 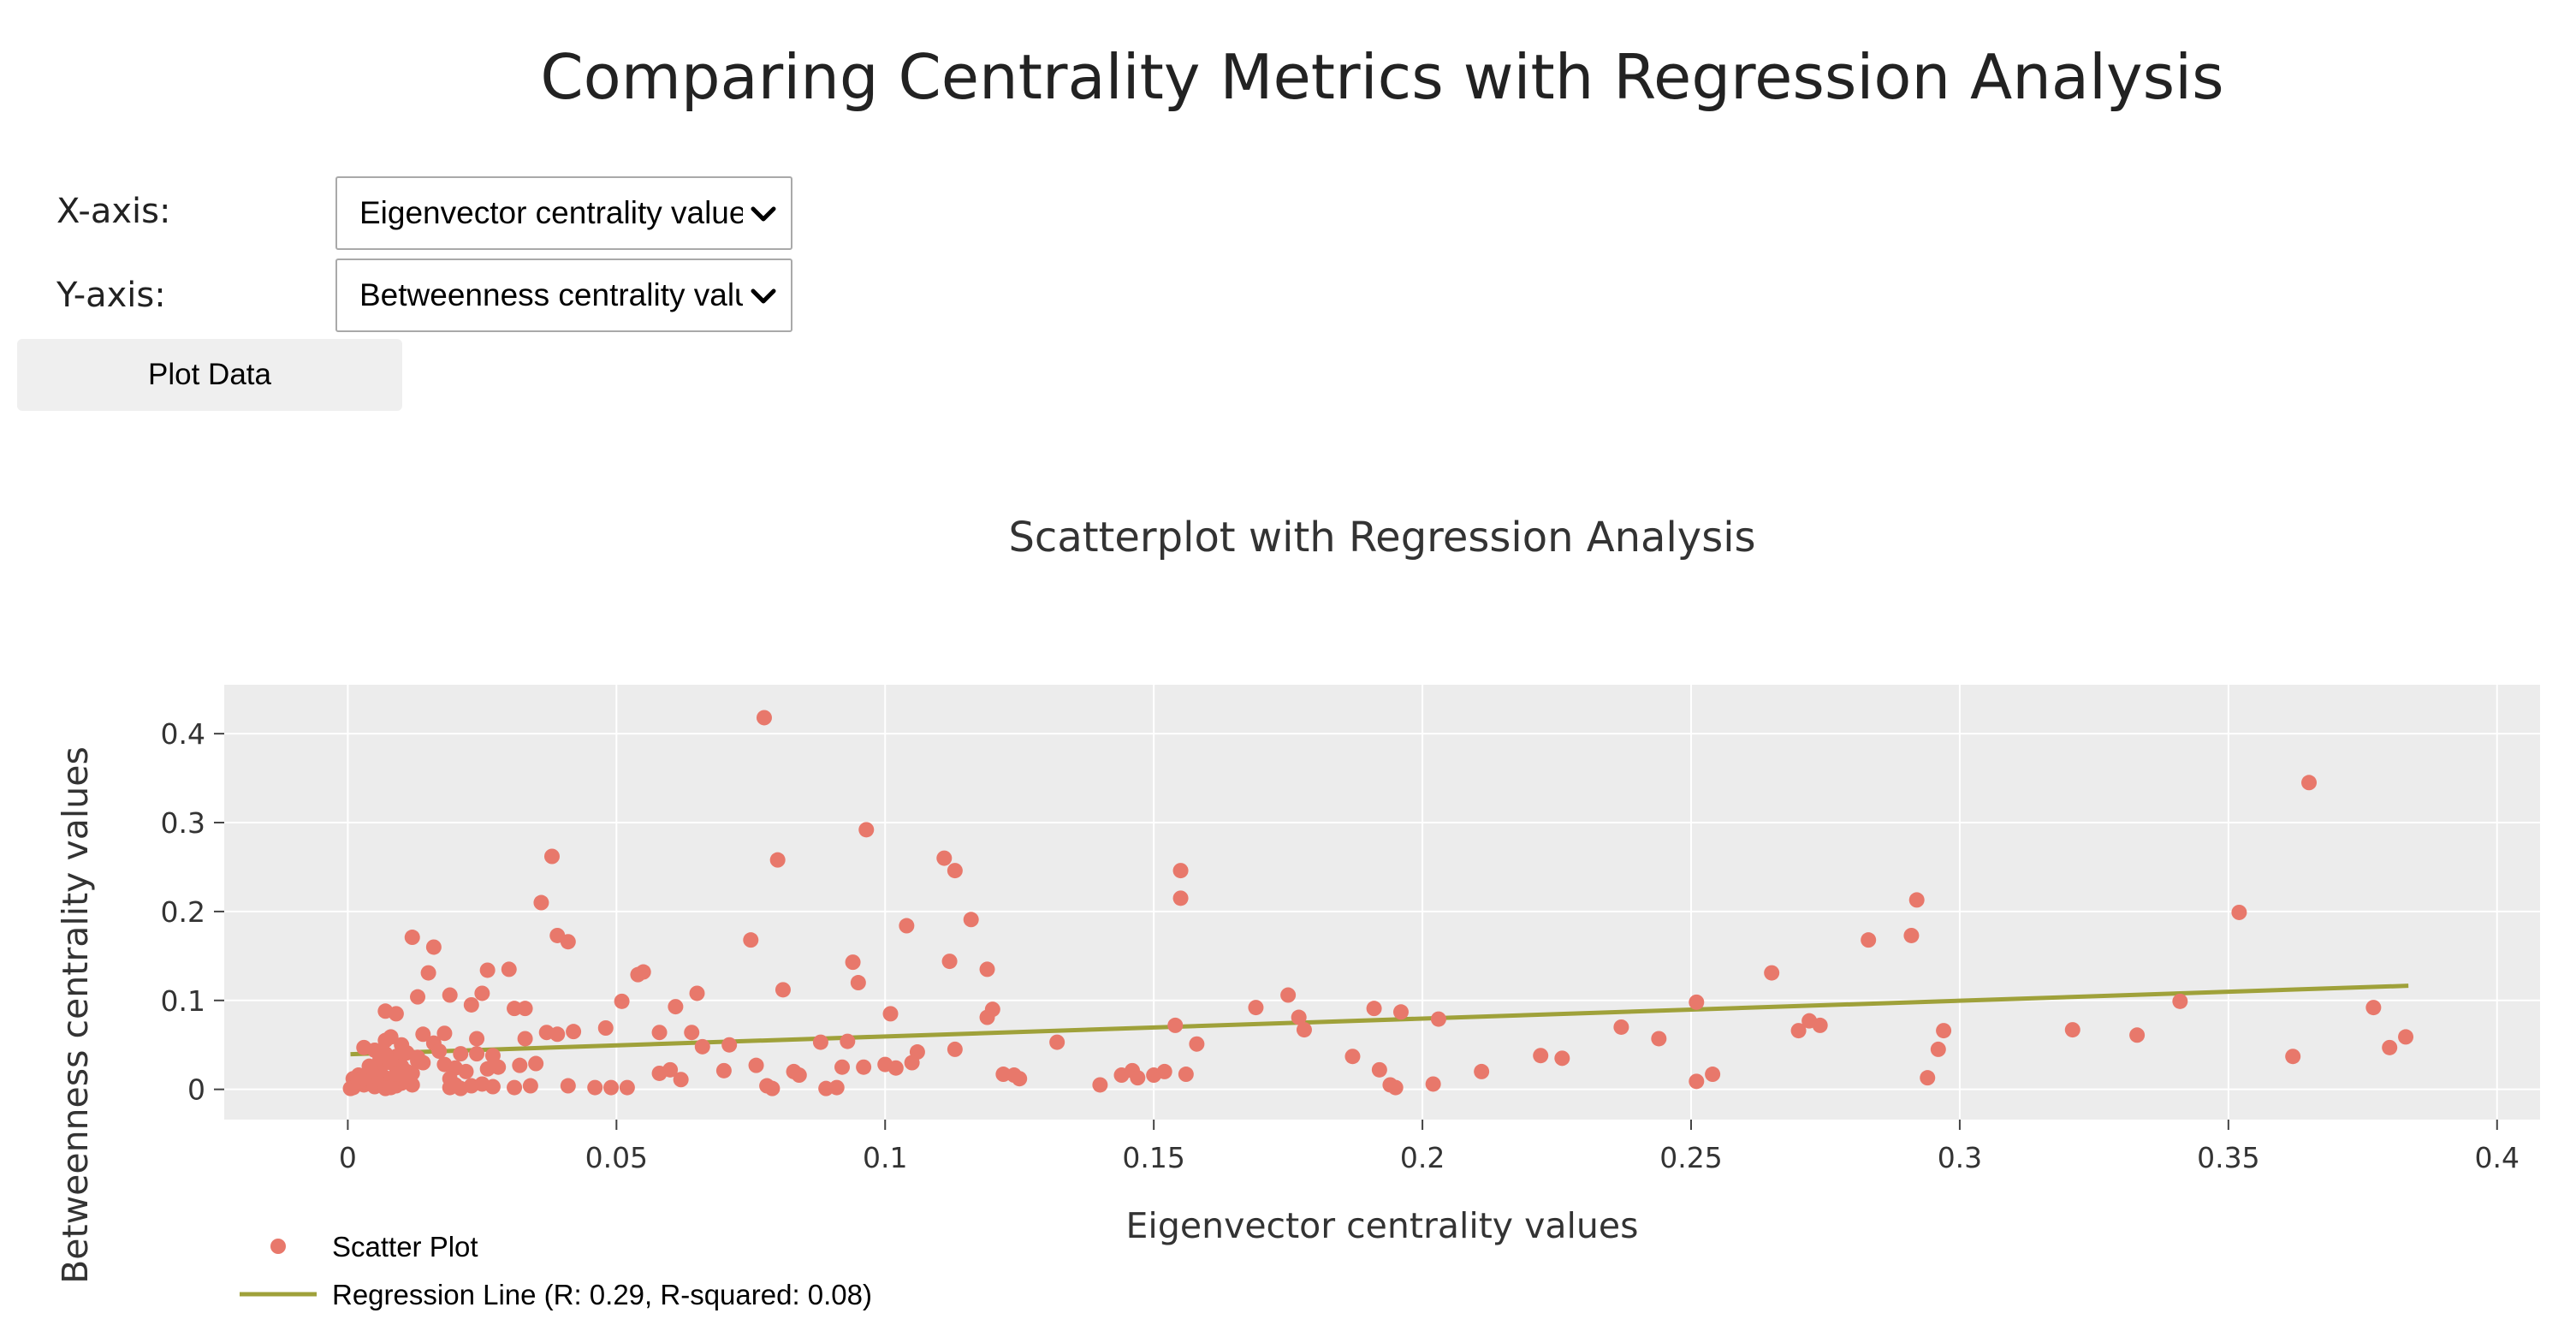 What do you see at coordinates (348, 1157) in the screenshot?
I see `x-tick-label: 0` at bounding box center [348, 1157].